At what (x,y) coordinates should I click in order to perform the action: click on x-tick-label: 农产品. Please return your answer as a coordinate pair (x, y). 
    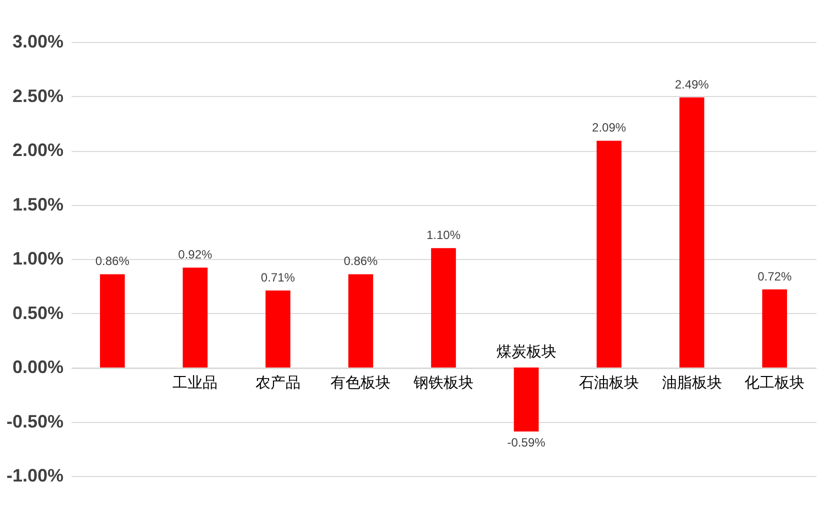
    Looking at the image, I should click on (277, 383).